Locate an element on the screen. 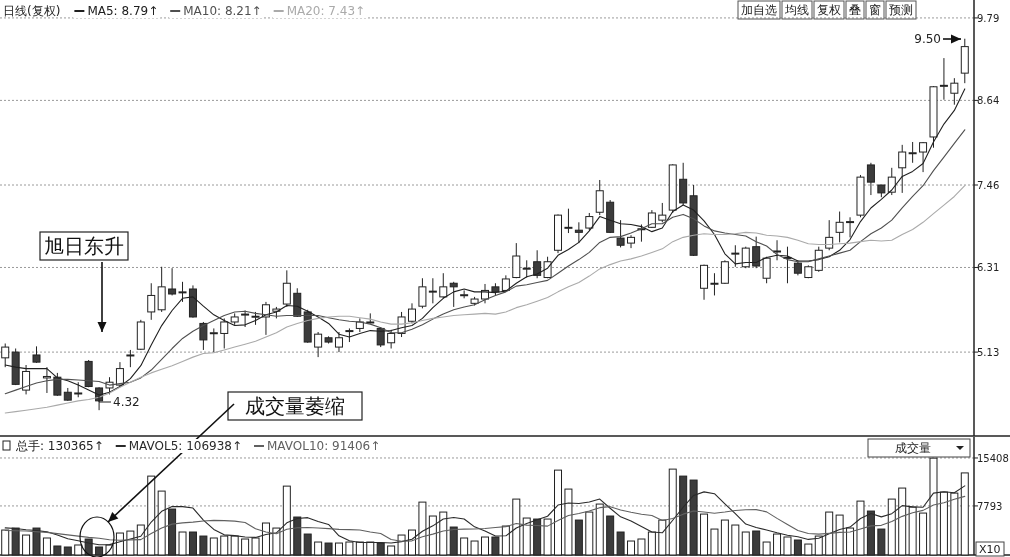  annotation: 4.32 is located at coordinates (126, 402).